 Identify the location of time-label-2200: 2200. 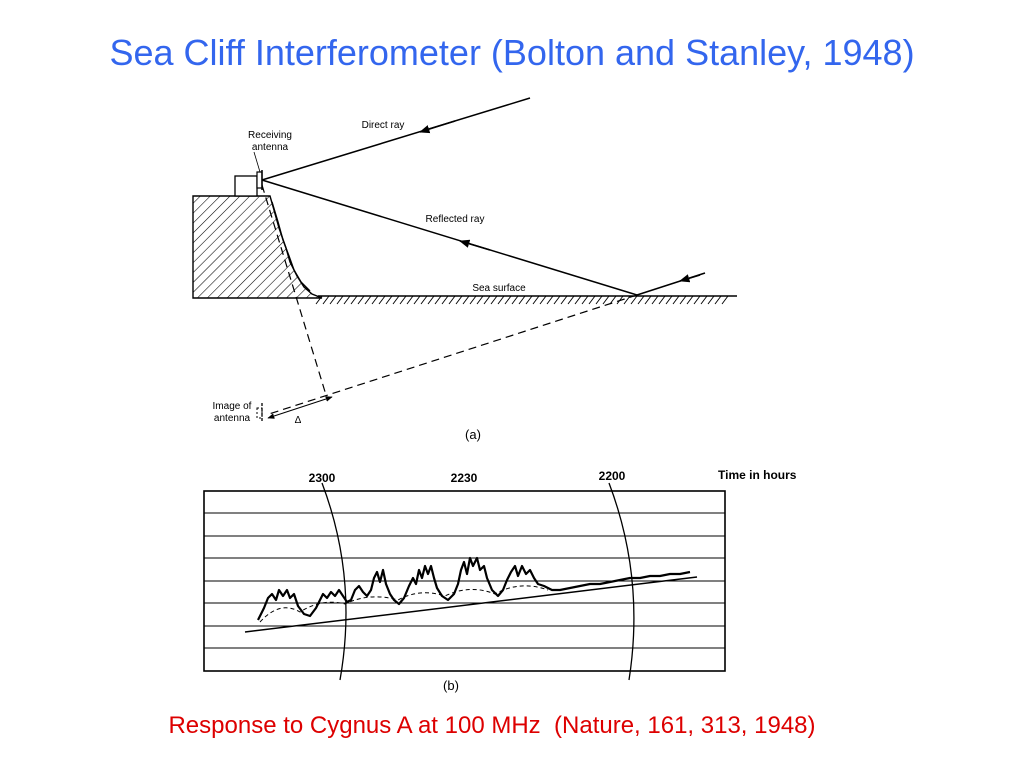
(612, 476).